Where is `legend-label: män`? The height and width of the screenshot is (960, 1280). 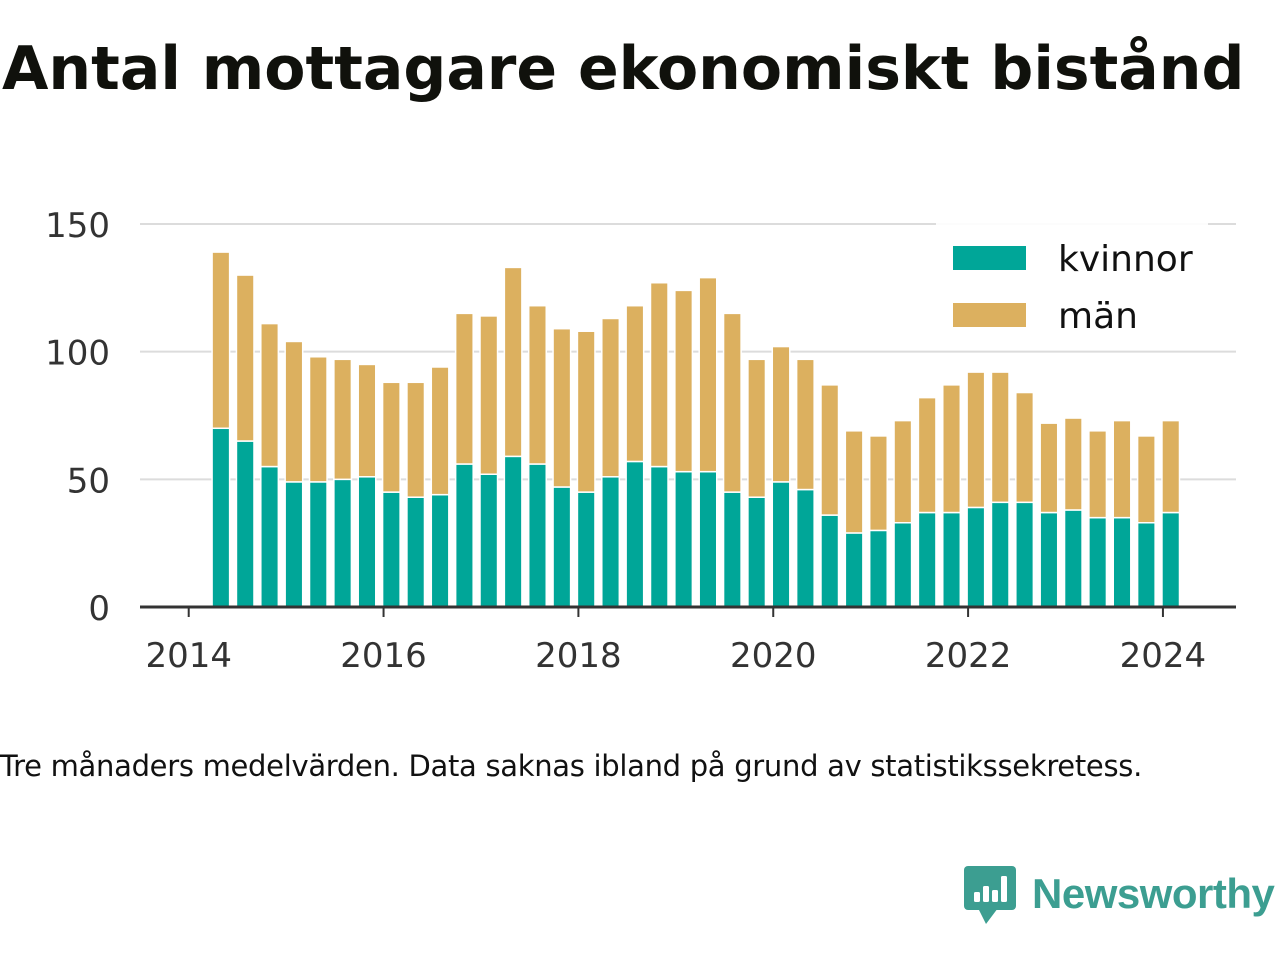 legend-label: män is located at coordinates (1098, 316).